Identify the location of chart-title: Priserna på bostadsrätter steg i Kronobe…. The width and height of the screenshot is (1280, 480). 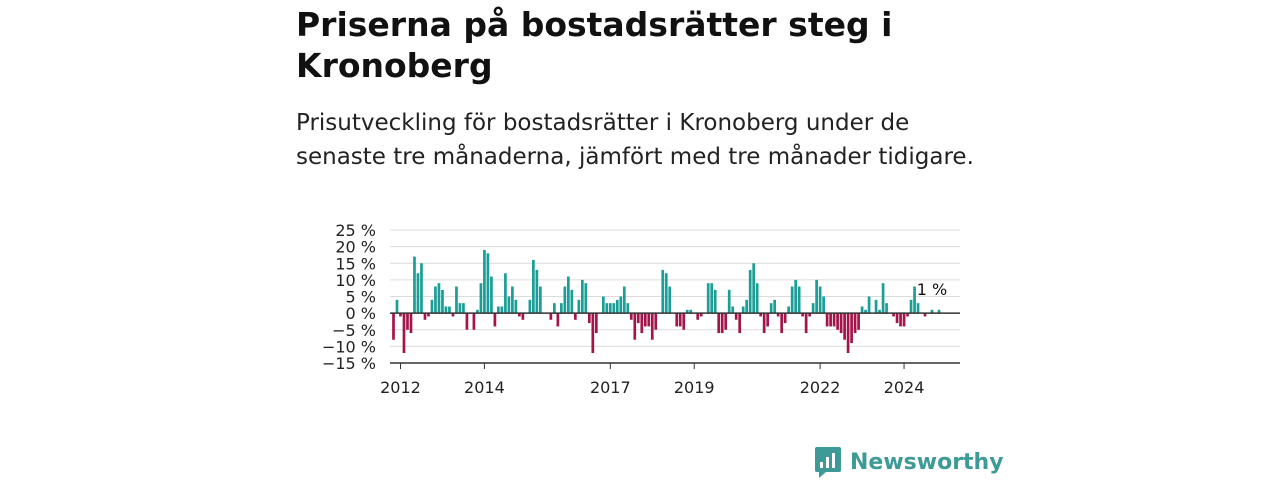
(594, 45).